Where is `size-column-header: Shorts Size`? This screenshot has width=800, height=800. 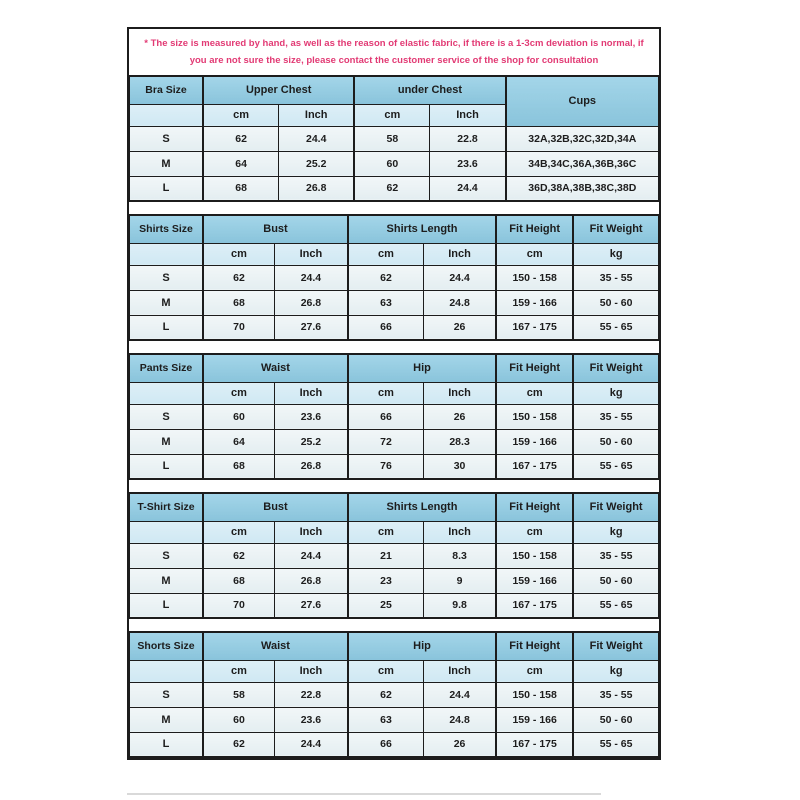
size-column-header: Shorts Size is located at coordinates (166, 646).